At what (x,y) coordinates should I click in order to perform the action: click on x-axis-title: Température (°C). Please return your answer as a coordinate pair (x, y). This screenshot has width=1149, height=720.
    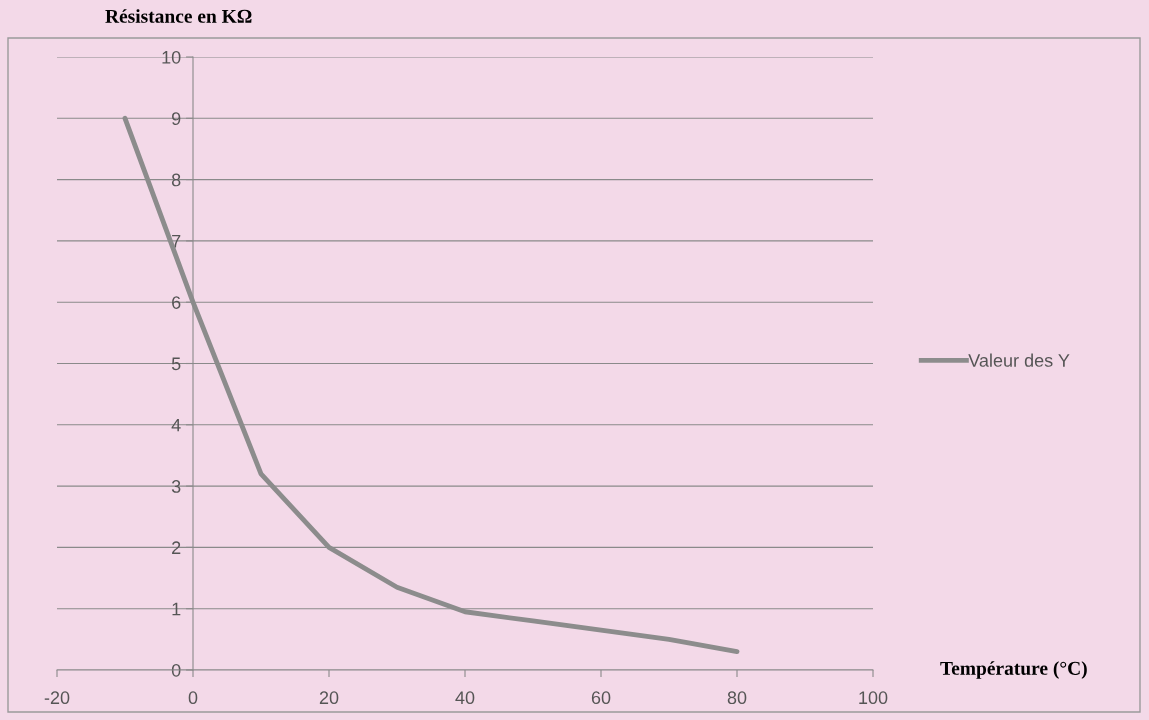
    Looking at the image, I should click on (1013, 670).